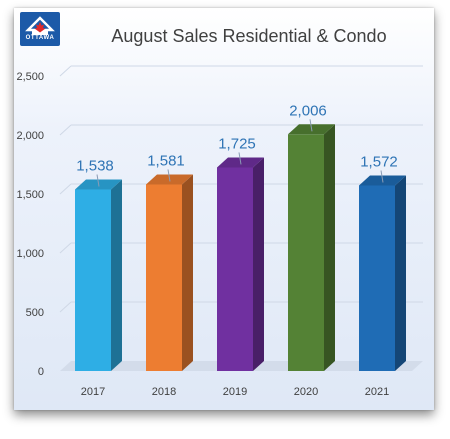  What do you see at coordinates (30, 195) in the screenshot?
I see `y-tick-label: 1,500` at bounding box center [30, 195].